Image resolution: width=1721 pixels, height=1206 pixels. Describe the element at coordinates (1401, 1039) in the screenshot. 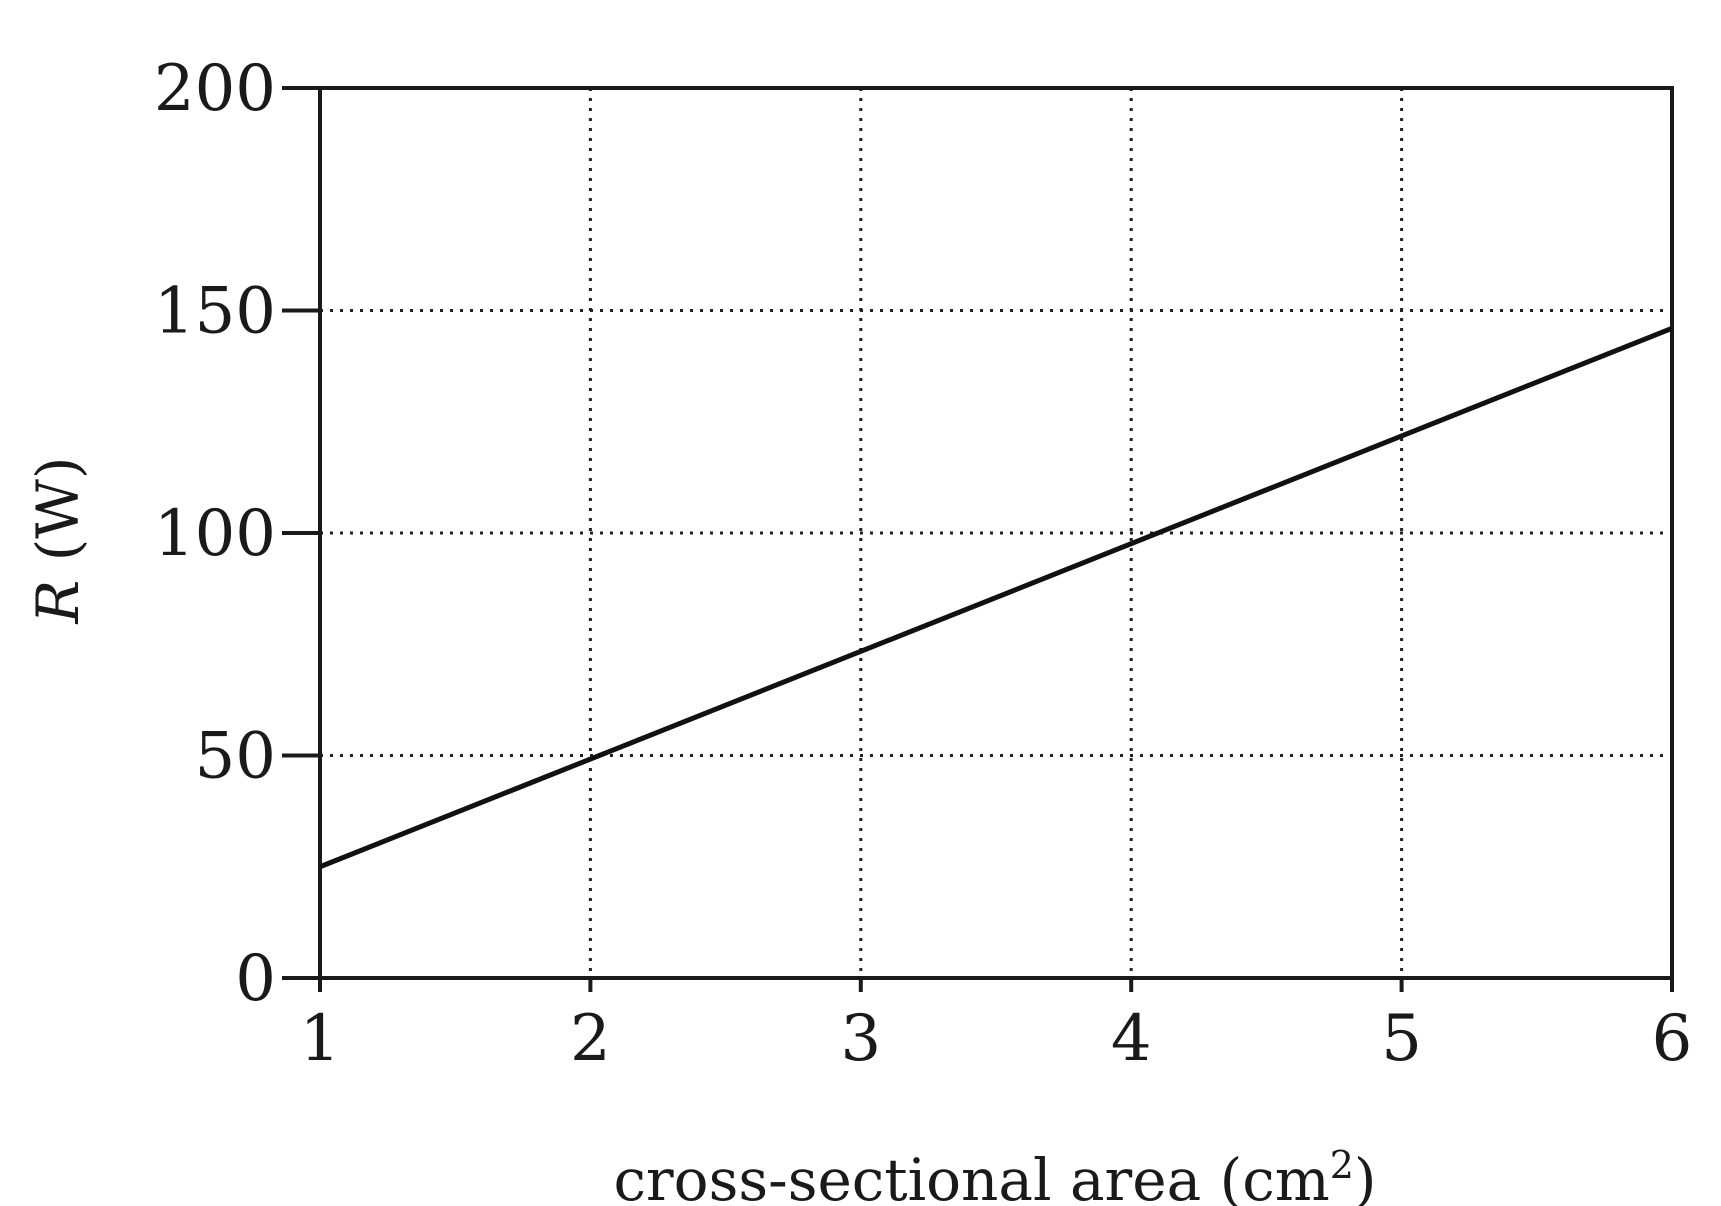

I see `x-tick-label: 5` at that location.